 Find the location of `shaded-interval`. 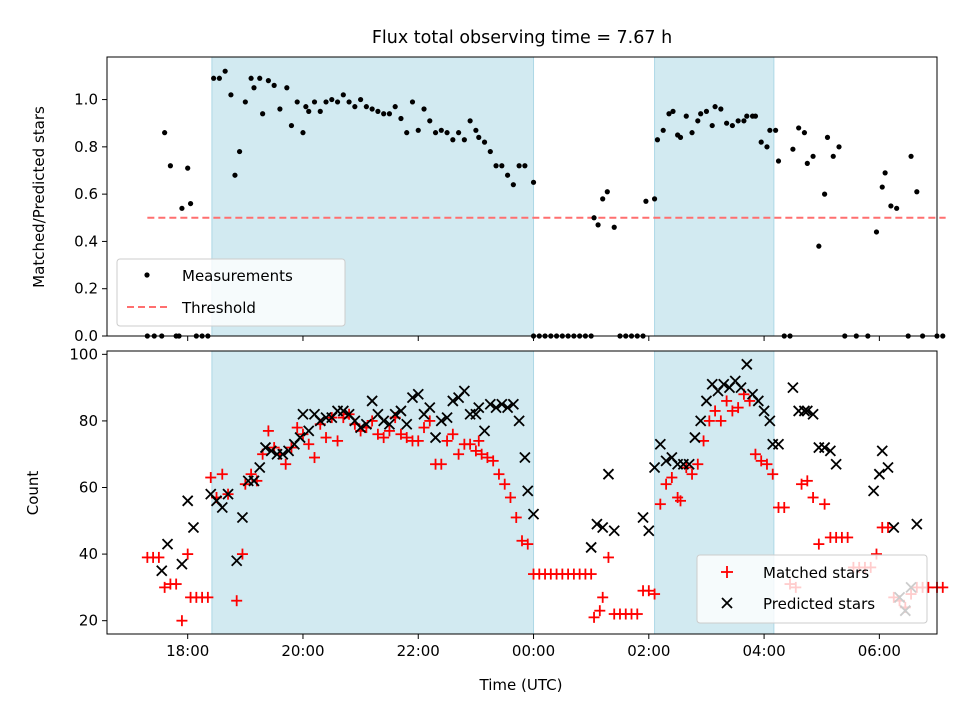

shaded-interval is located at coordinates (714, 196).